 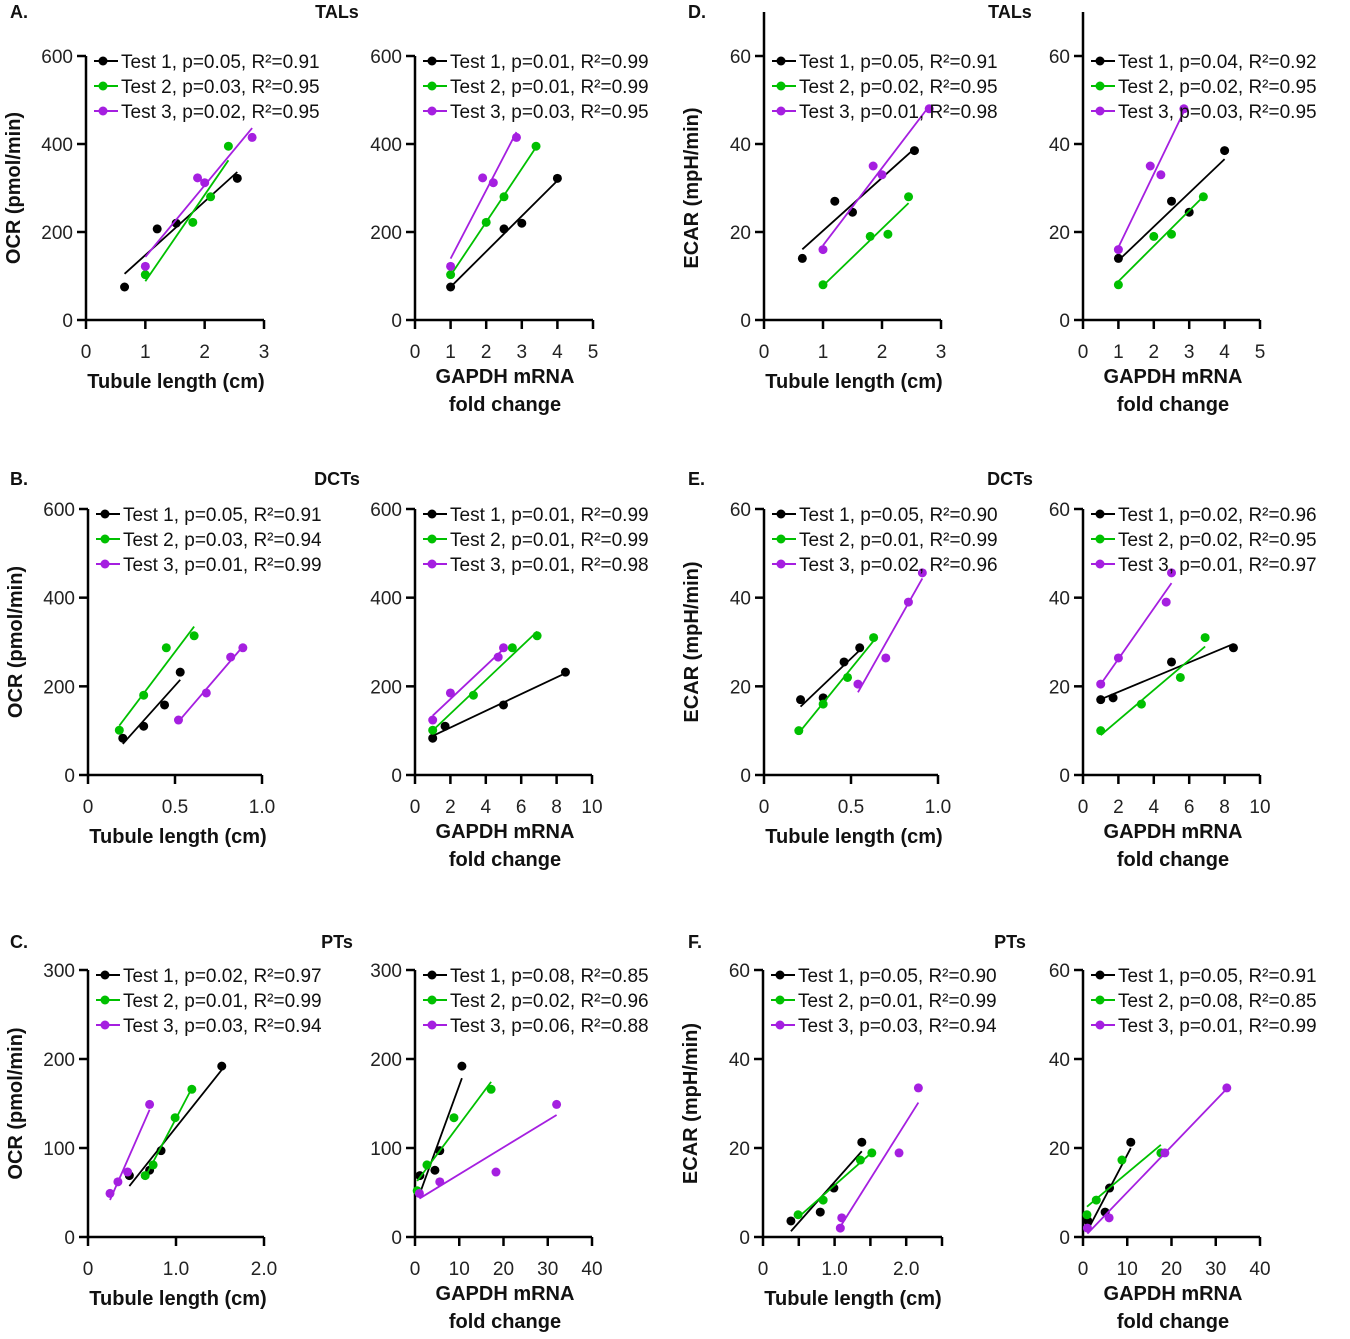 What do you see at coordinates (1259, 1269) in the screenshot?
I see `x-tick-label: 40` at bounding box center [1259, 1269].